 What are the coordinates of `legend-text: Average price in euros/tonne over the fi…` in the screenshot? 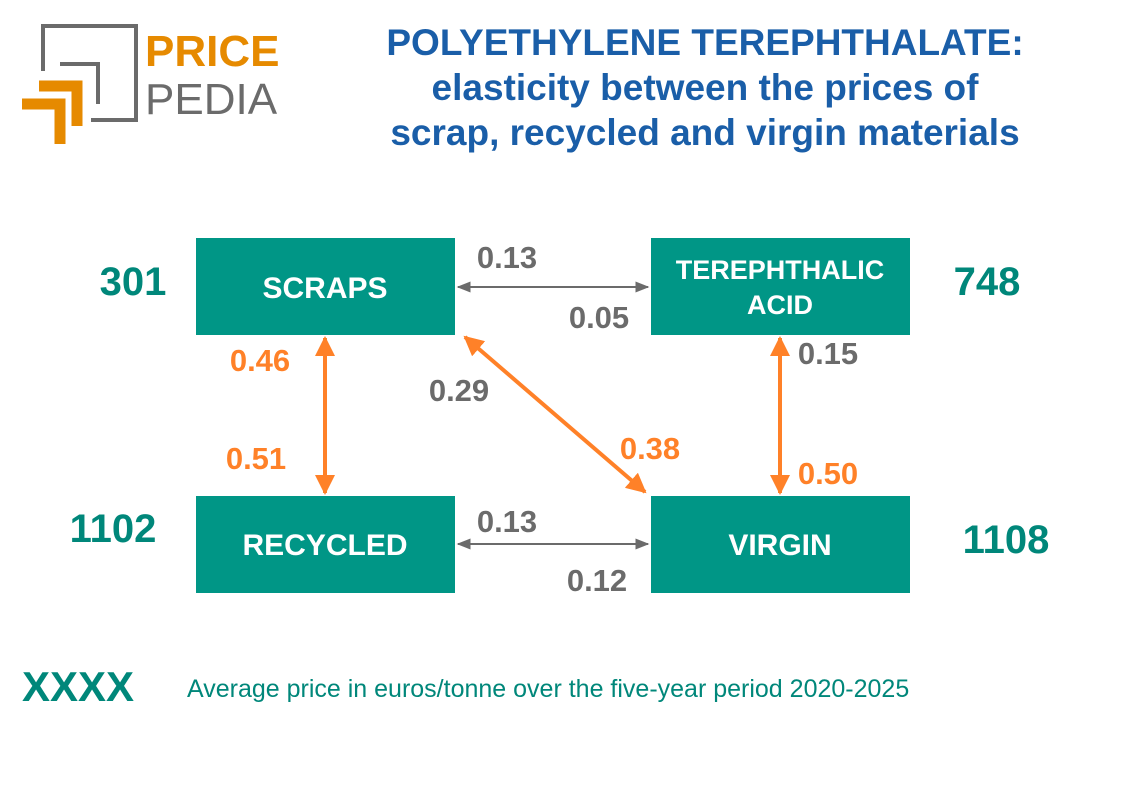 It's located at (548, 689).